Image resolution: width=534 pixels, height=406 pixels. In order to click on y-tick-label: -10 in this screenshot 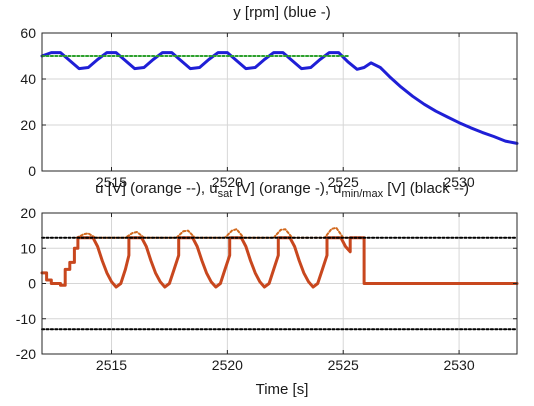, I will do `click(26, 319)`.